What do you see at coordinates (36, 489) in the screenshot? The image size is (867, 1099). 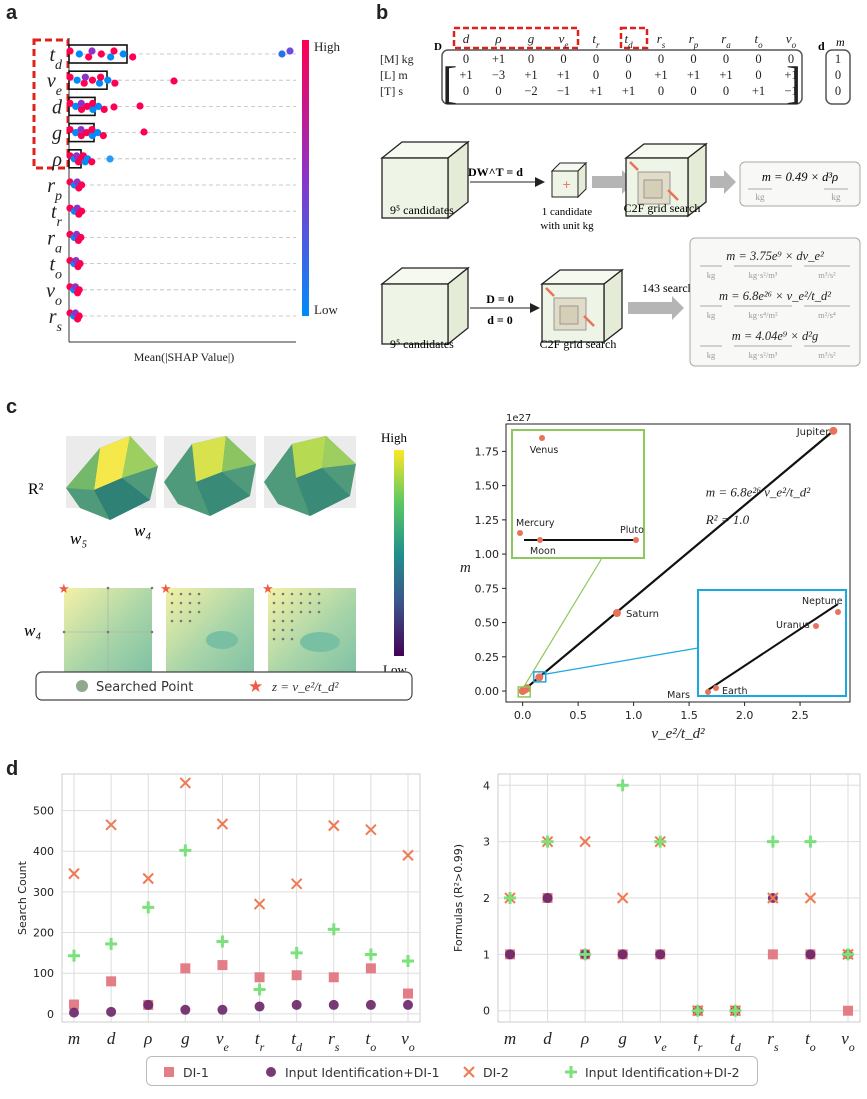 I see `r2-label: R²` at bounding box center [36, 489].